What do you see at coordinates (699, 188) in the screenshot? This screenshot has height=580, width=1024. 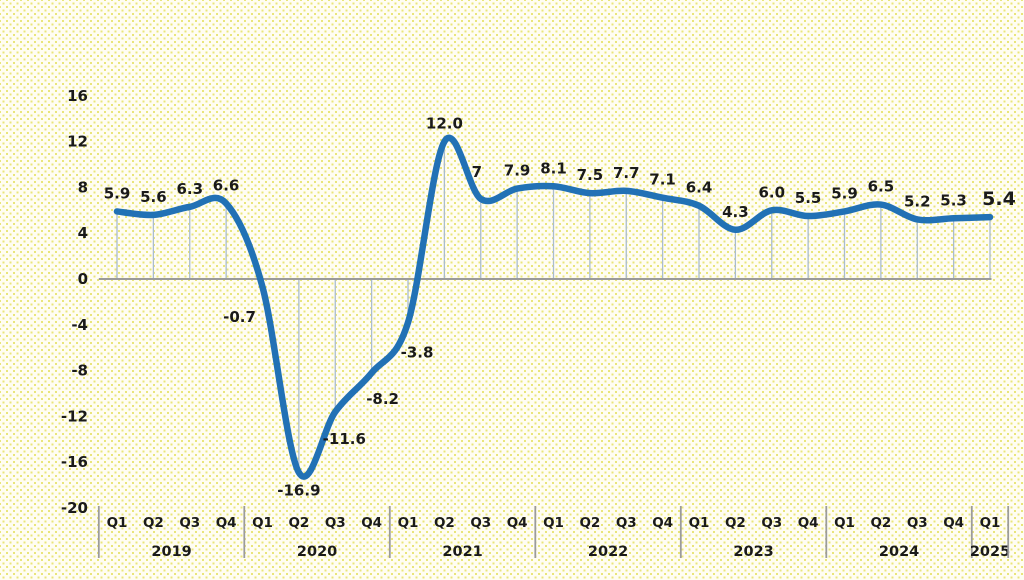 I see `value-label: 6.4` at bounding box center [699, 188].